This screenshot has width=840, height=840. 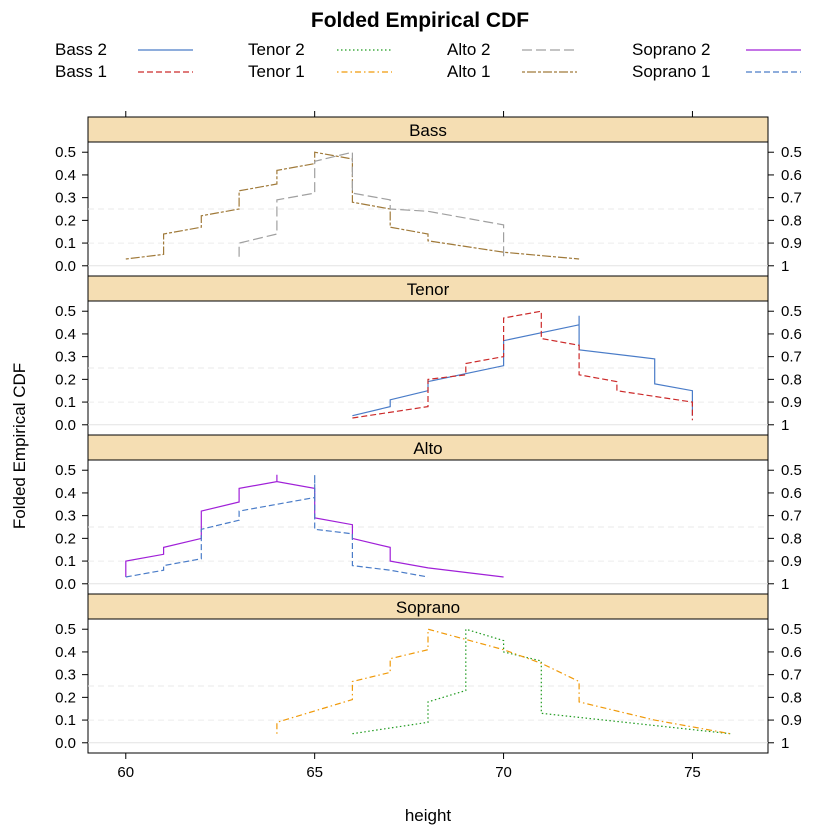 What do you see at coordinates (428, 815) in the screenshot?
I see `x-axis-label: height` at bounding box center [428, 815].